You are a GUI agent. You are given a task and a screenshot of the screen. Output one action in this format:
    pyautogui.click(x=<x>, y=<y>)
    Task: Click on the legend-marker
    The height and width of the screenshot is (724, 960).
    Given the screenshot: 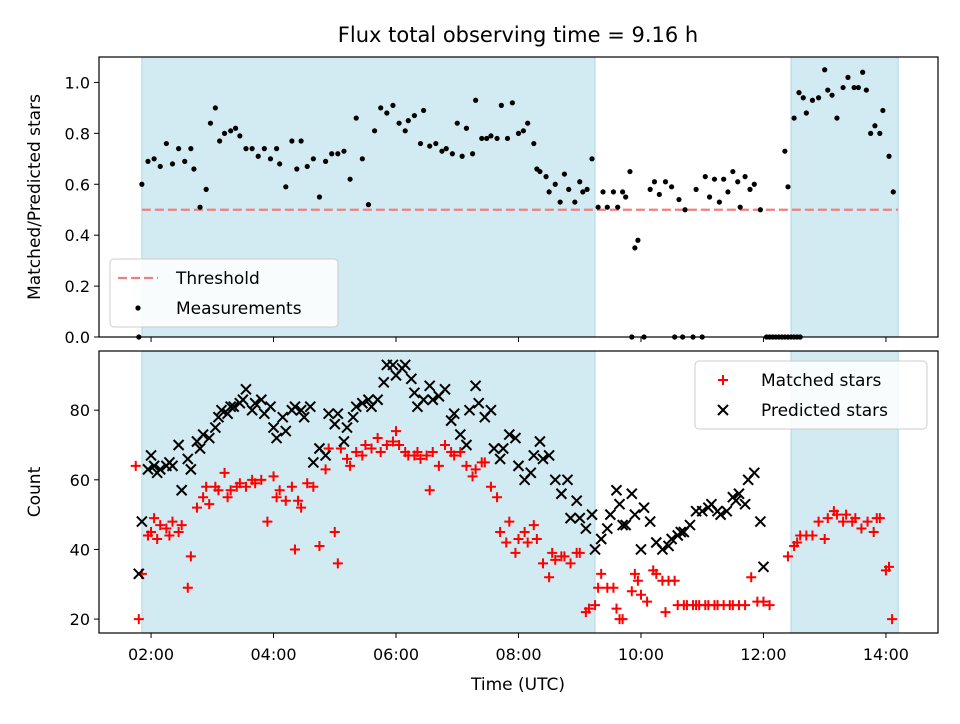 What is the action you would take?
    pyautogui.click(x=723, y=410)
    